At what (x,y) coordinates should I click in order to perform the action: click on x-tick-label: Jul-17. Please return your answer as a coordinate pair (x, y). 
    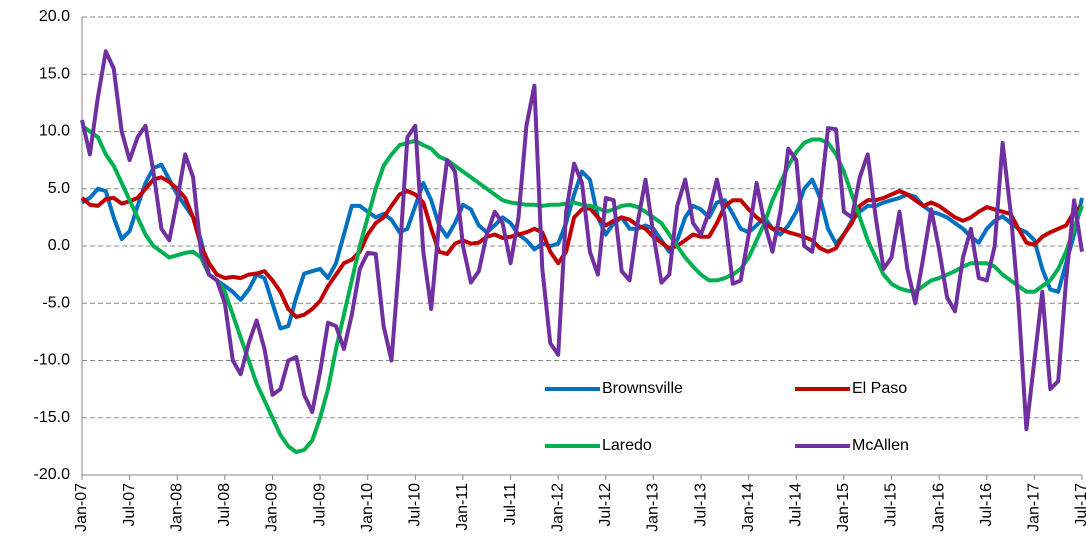
    Looking at the image, I should click on (1079, 505).